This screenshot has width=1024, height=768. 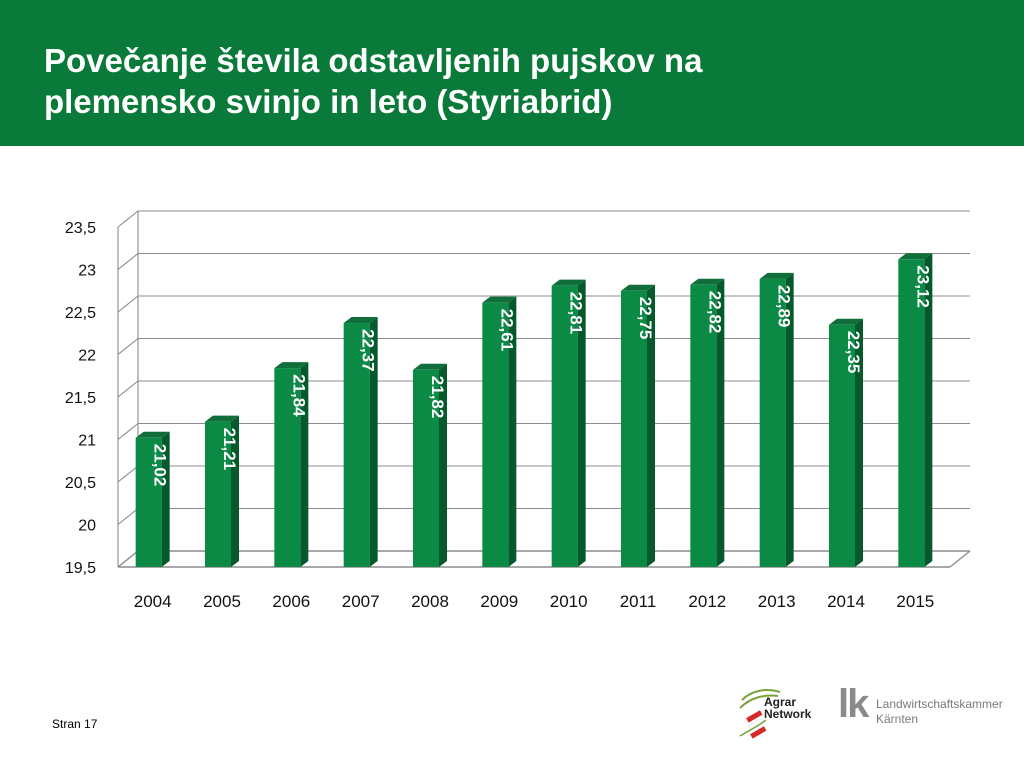 What do you see at coordinates (939, 712) in the screenshot?
I see `lk-wordmark: Landwirtschaftskammer Kärnten` at bounding box center [939, 712].